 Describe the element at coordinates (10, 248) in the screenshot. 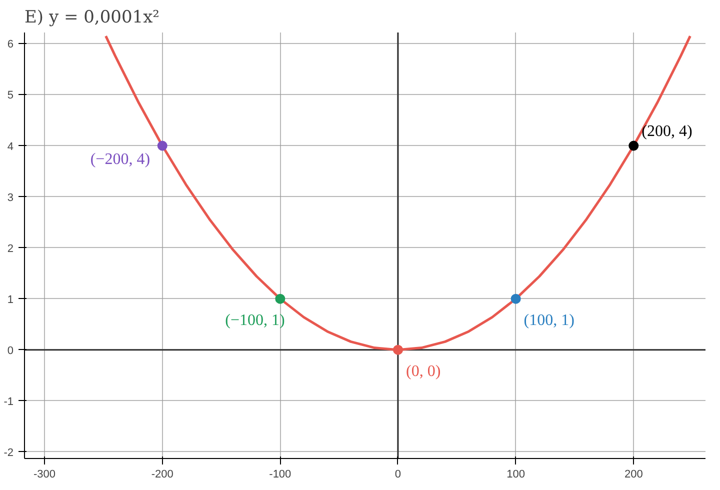

I see `y-tick-label: 2` at that location.